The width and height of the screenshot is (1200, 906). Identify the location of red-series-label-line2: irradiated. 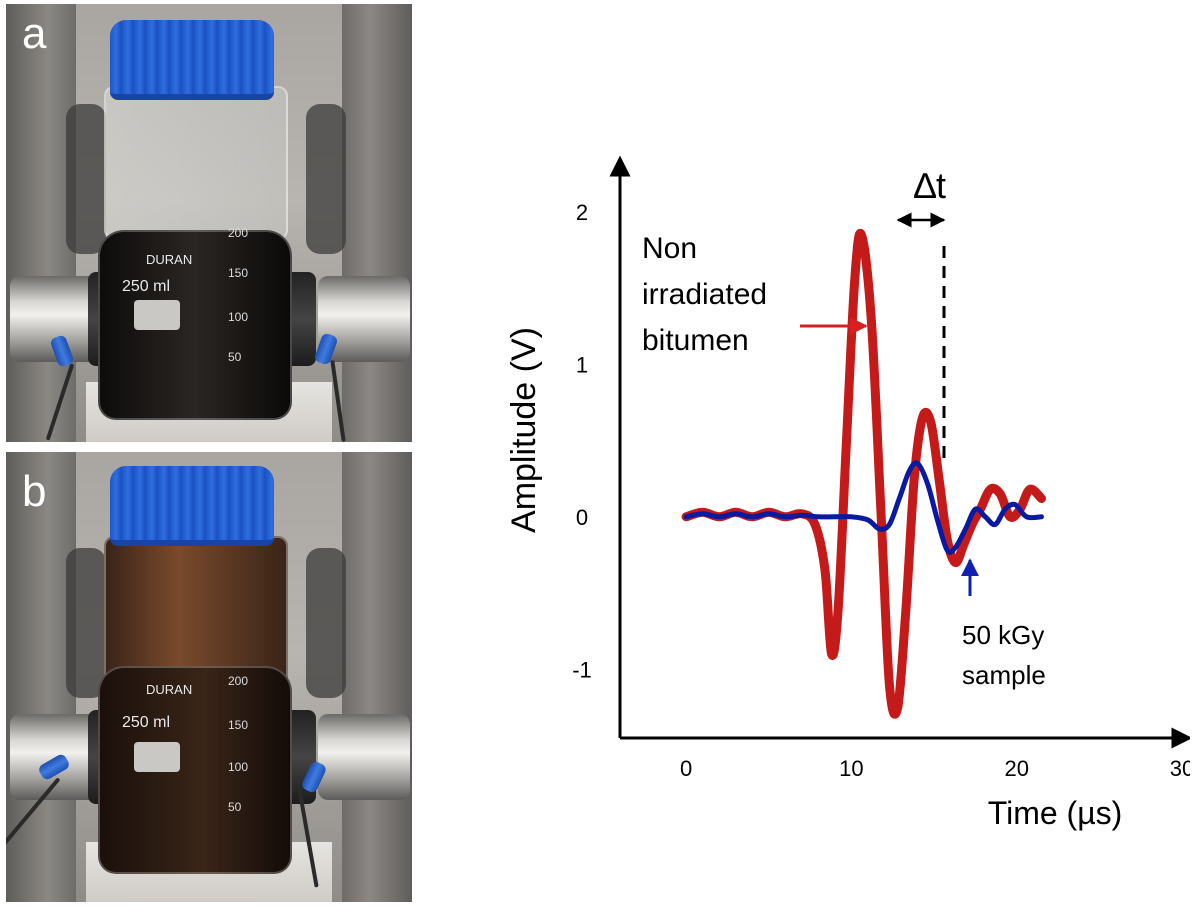
(704, 294).